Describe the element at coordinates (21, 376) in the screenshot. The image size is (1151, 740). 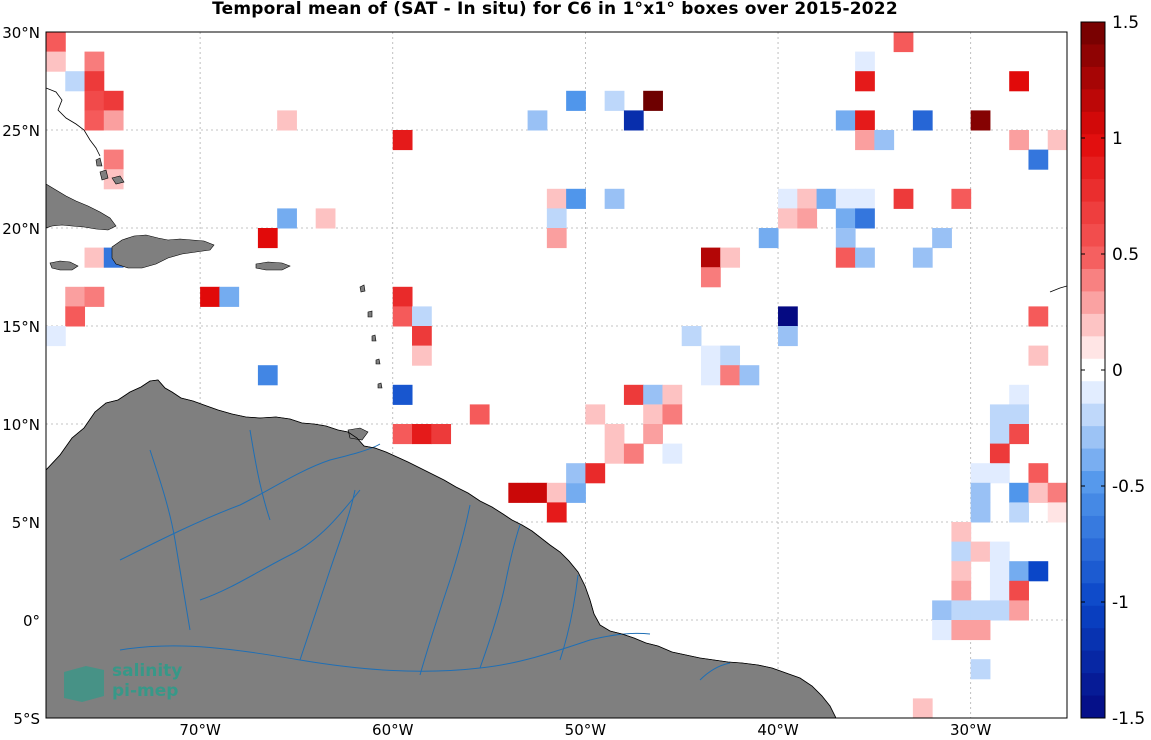
I see `y-axis-labels: 30°N 25°N 20°N 15°N 10°N 5°N 0° 5°S` at that location.